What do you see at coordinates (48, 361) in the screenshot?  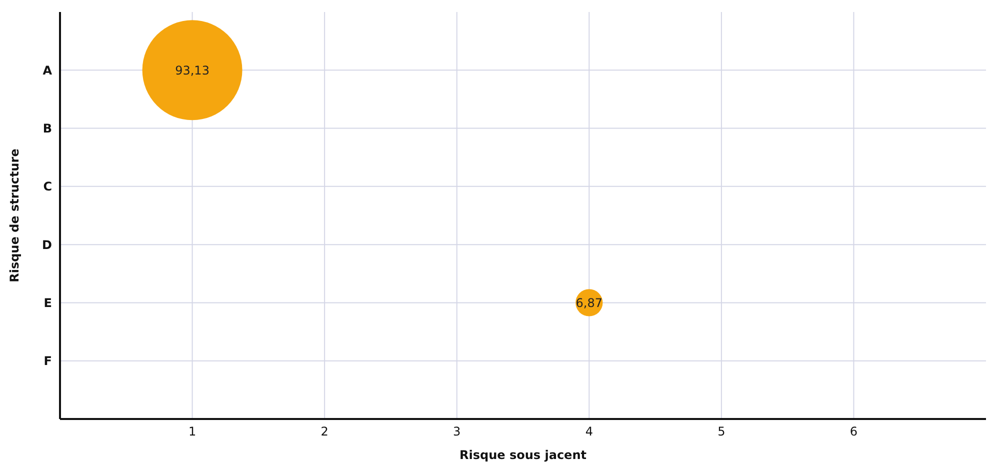 I see `y-tick-label: F` at bounding box center [48, 361].